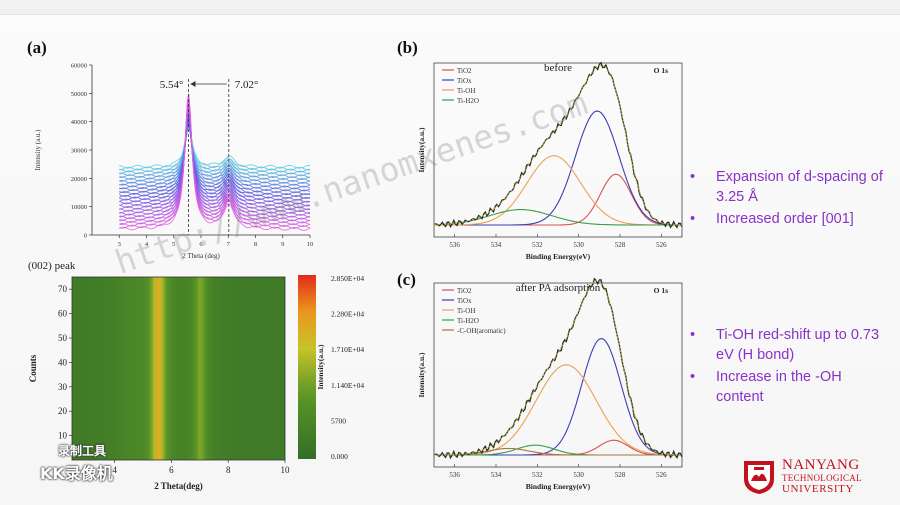 This screenshot has height=505, width=900. Describe the element at coordinates (173, 244) in the screenshot. I see `x-tick-label: 5` at that location.